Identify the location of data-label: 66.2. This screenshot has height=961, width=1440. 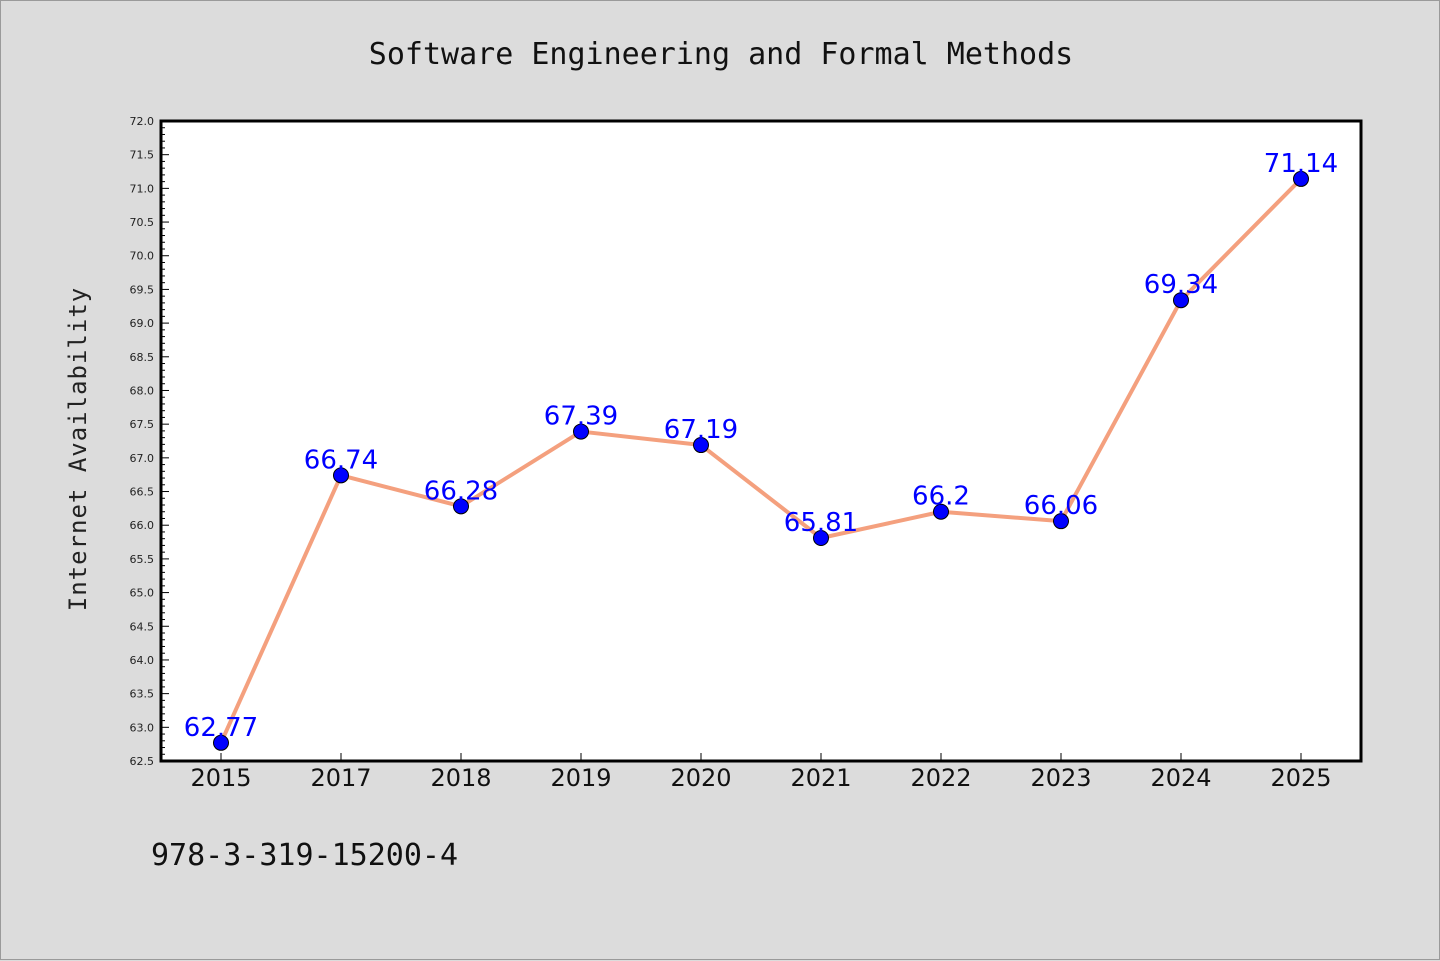
(941, 497).